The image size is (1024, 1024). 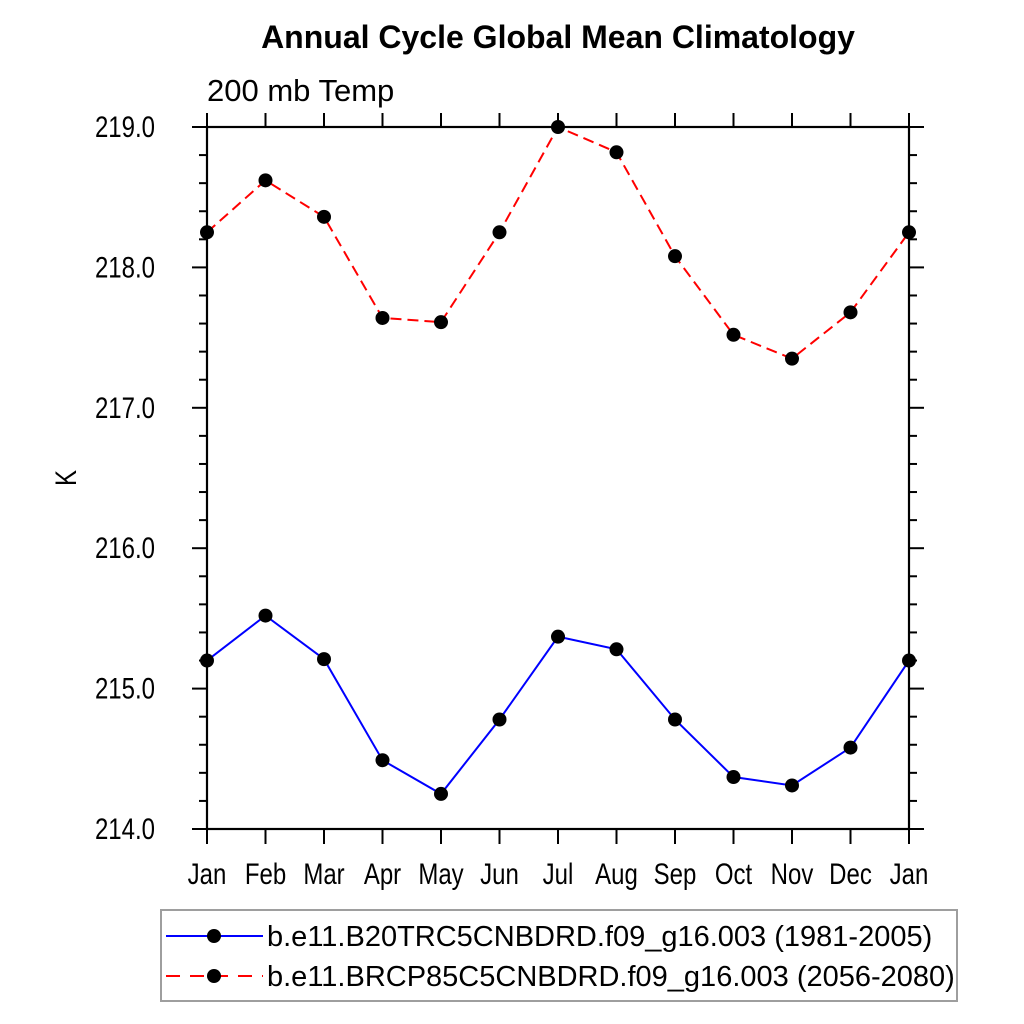 I want to click on x-tick-label: Aug, so click(x=616, y=873).